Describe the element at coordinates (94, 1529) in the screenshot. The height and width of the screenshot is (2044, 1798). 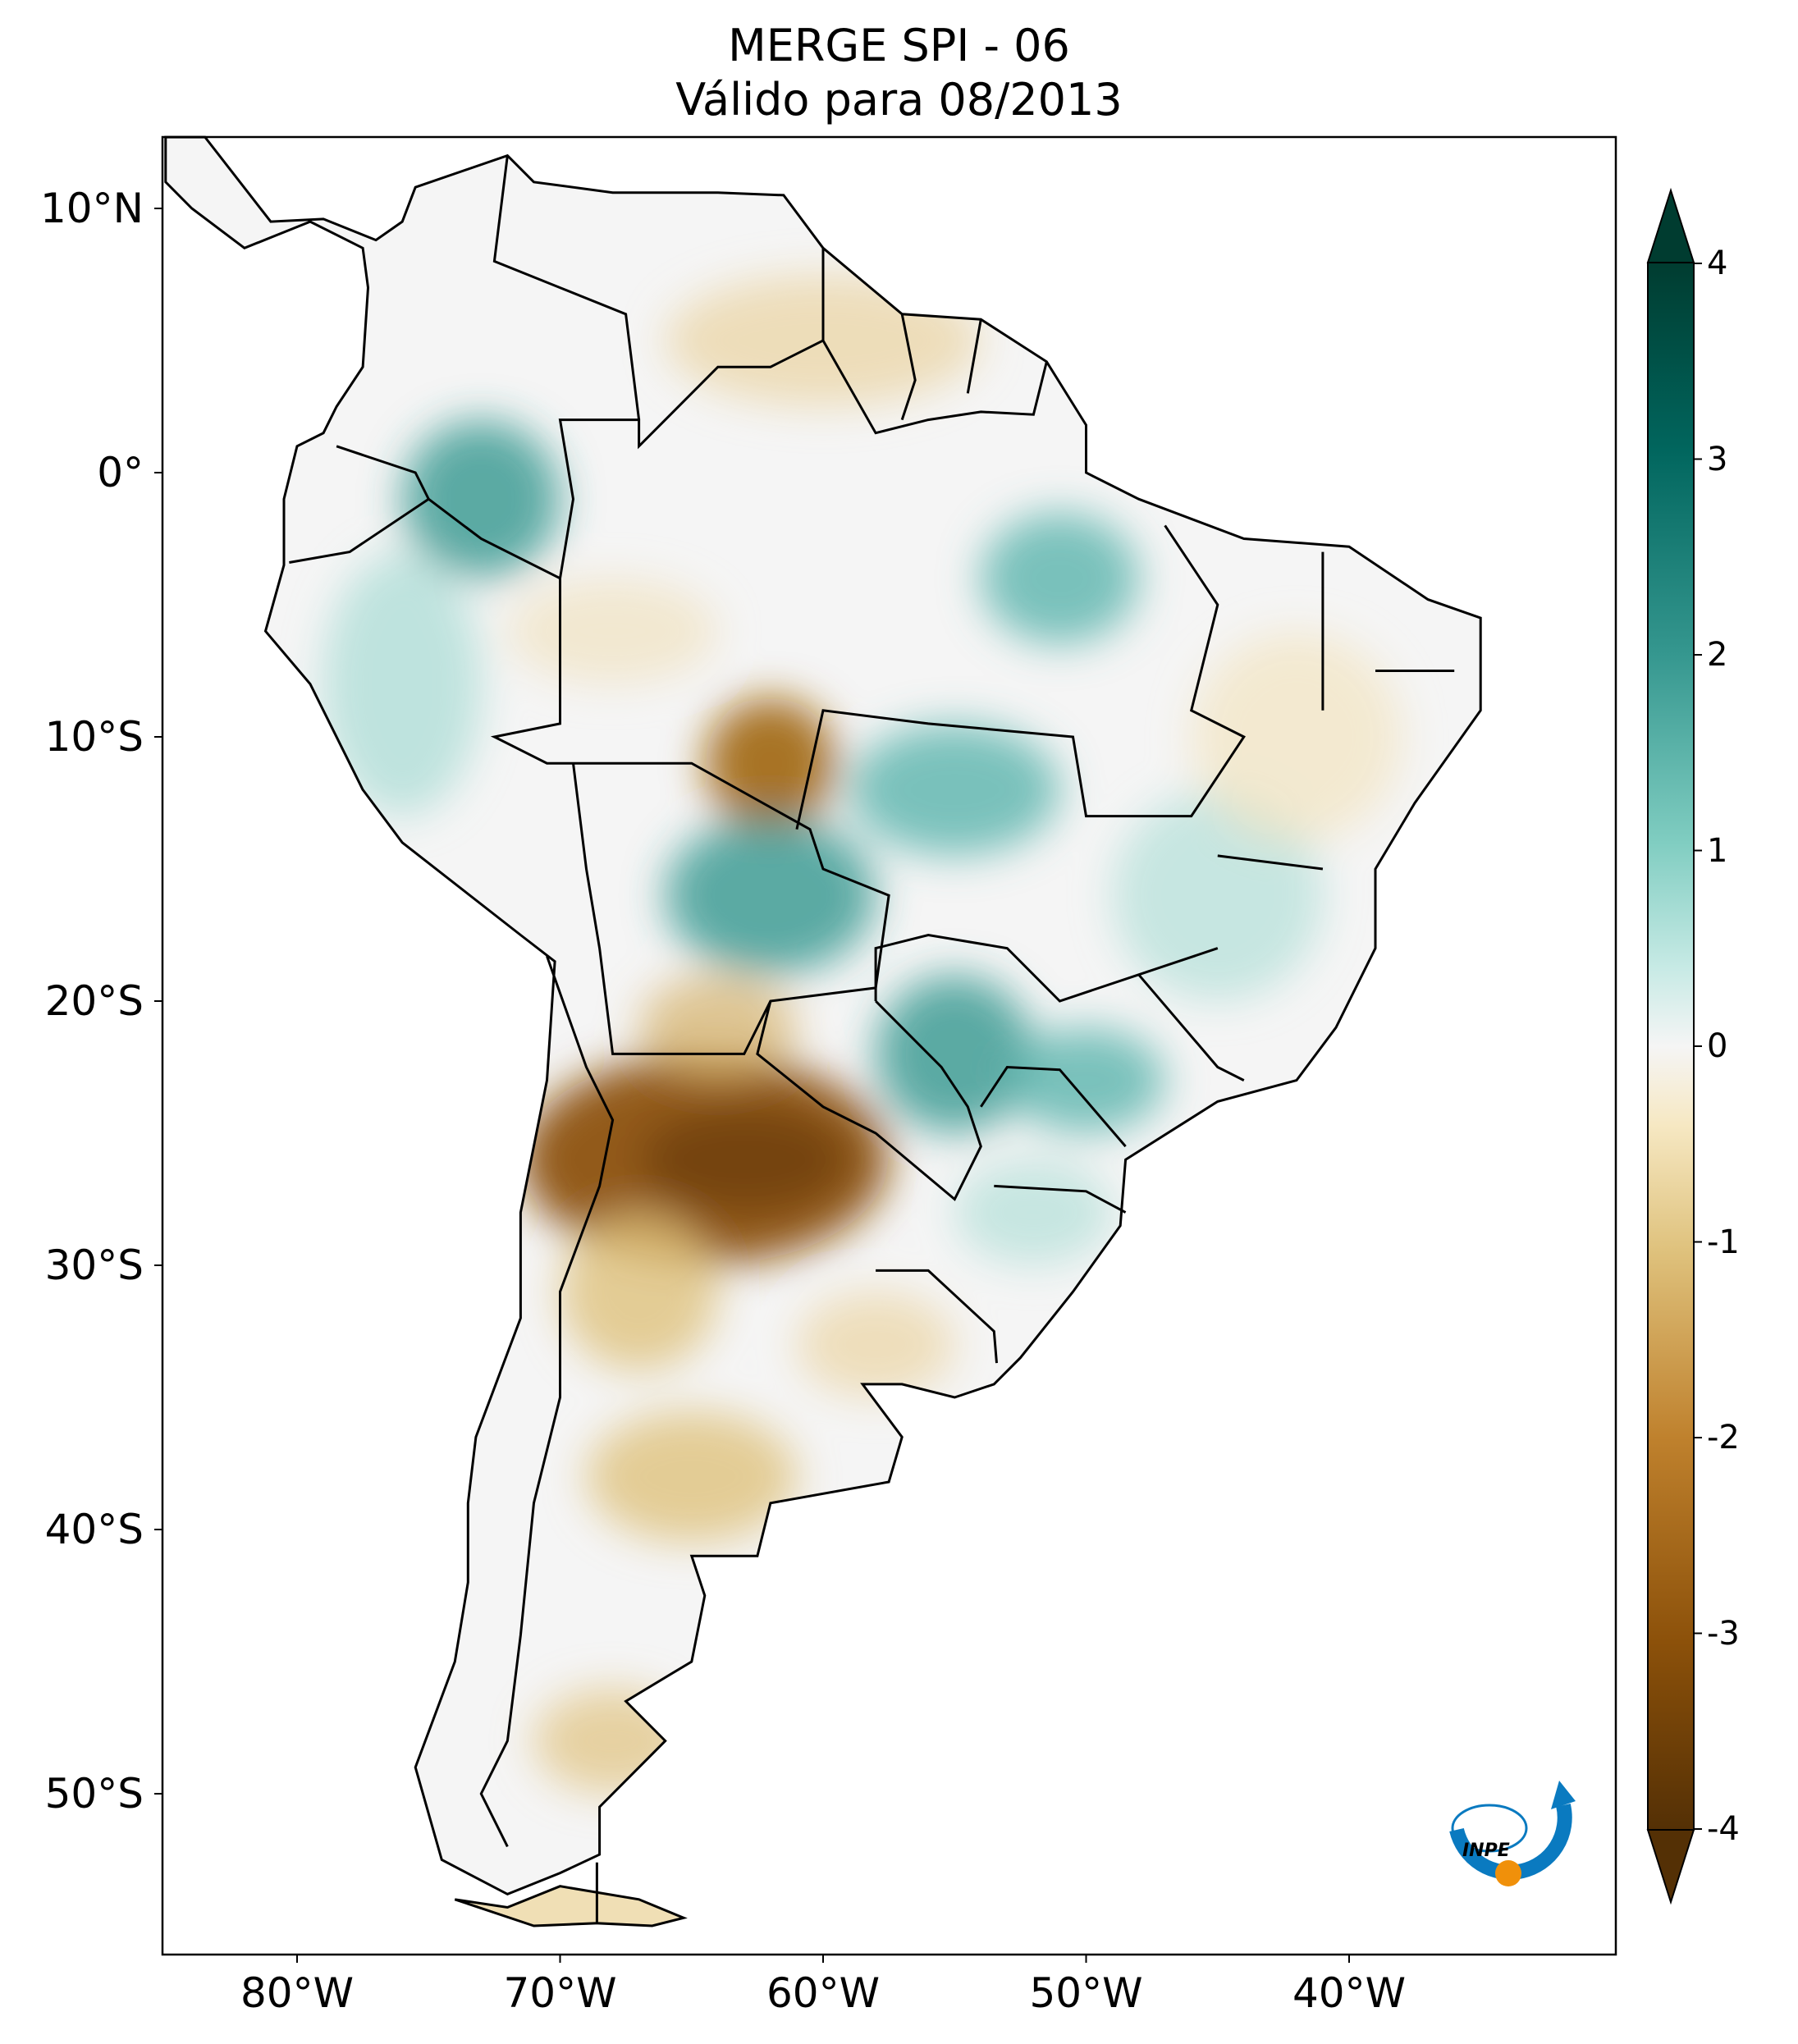
I see `lat-label: 40°S` at that location.